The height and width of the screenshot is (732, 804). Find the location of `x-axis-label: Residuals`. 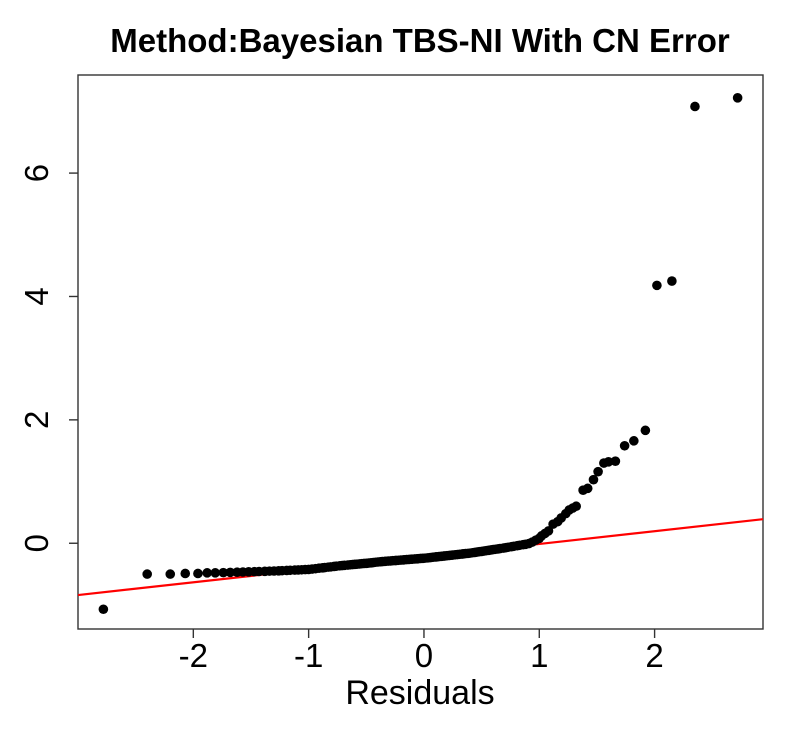

x-axis-label: Residuals is located at coordinates (419, 693).